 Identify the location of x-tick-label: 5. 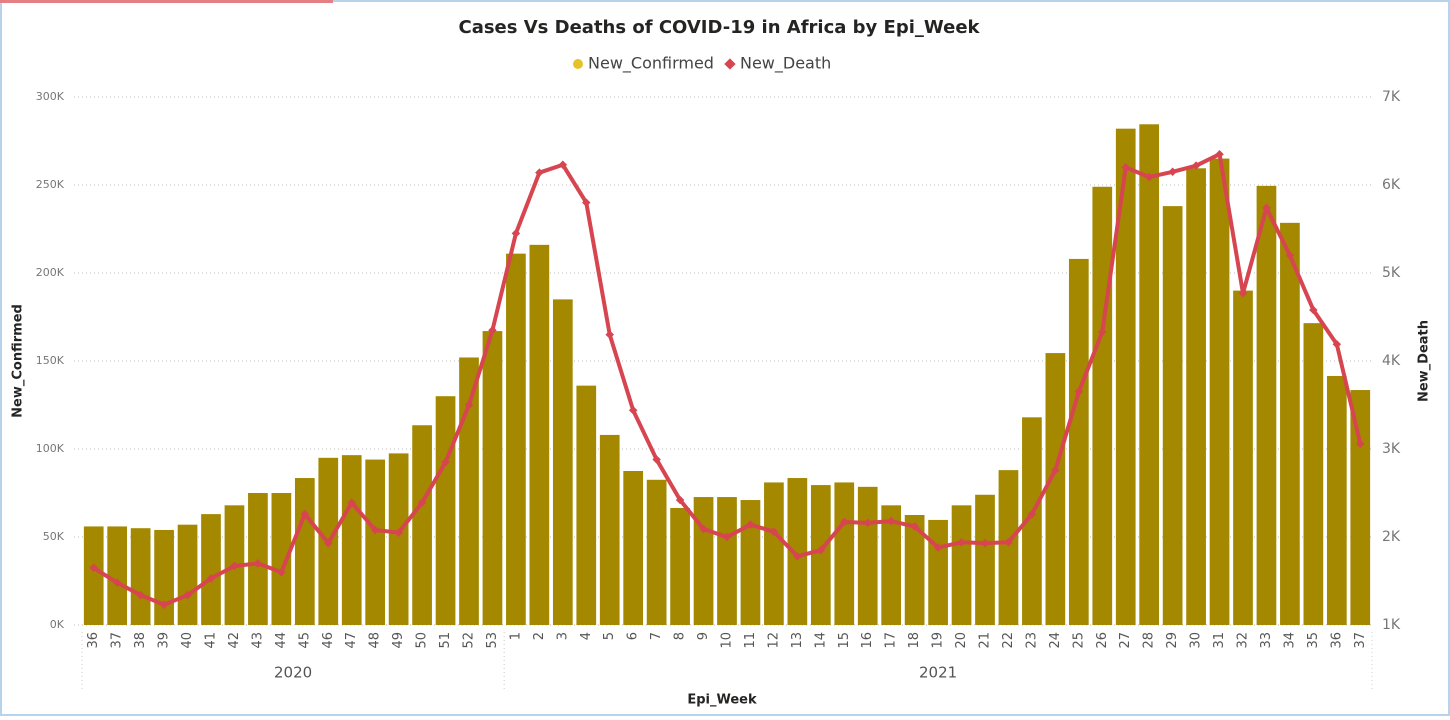
(609, 636).